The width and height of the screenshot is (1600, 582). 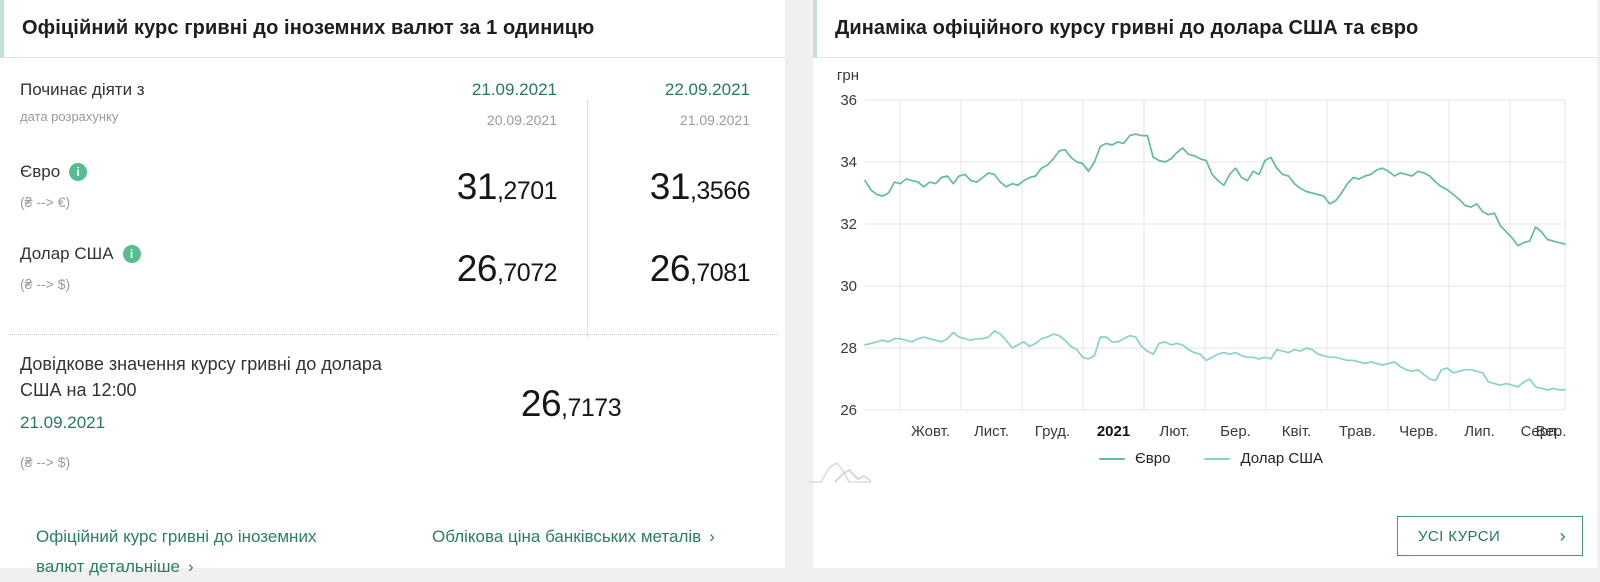 What do you see at coordinates (1479, 431) in the screenshot?
I see `svg-text: Лип.` at bounding box center [1479, 431].